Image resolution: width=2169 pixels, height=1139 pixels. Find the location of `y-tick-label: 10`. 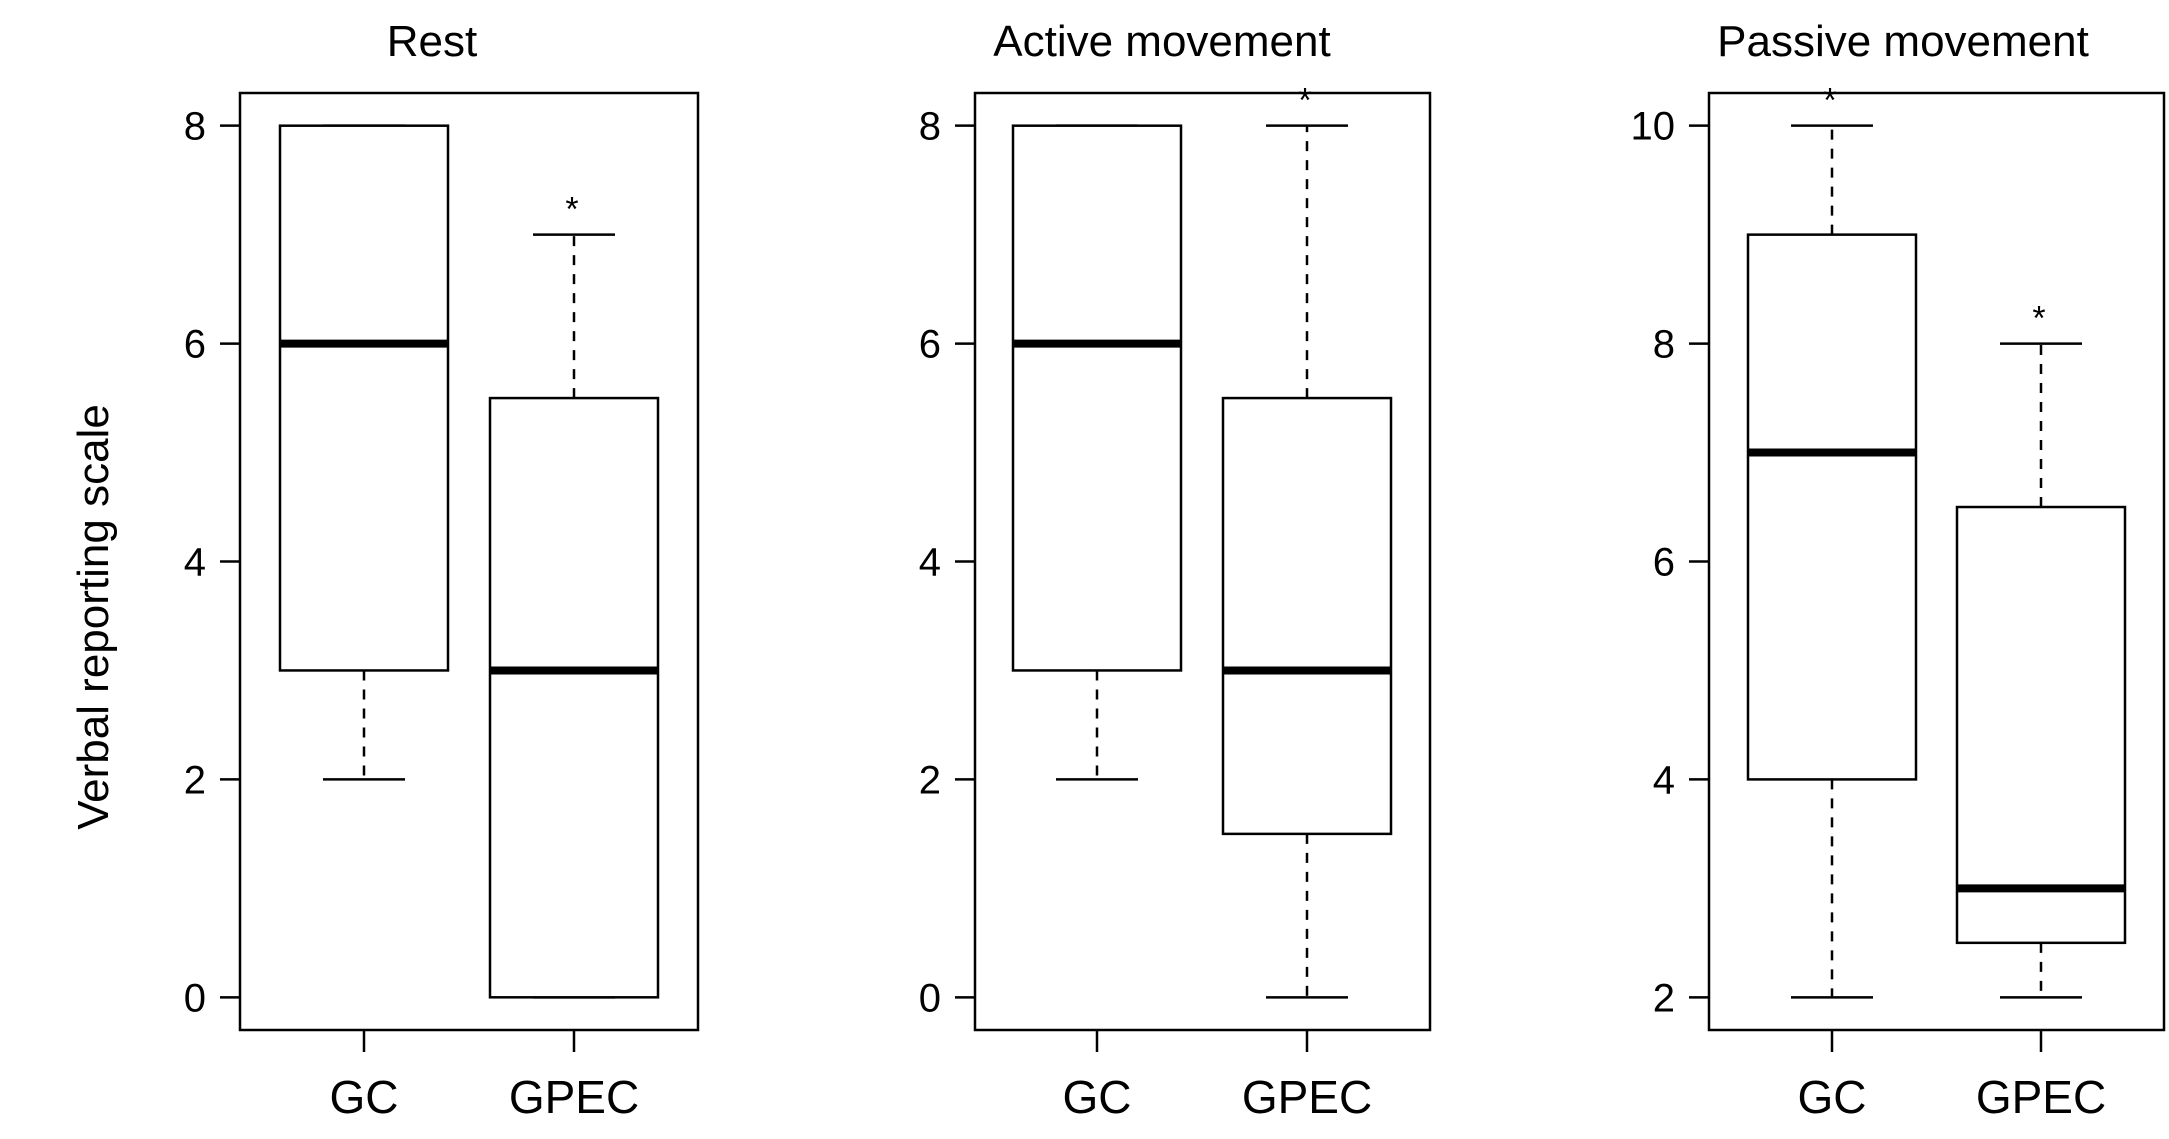

y-tick-label: 10 is located at coordinates (1653, 127).